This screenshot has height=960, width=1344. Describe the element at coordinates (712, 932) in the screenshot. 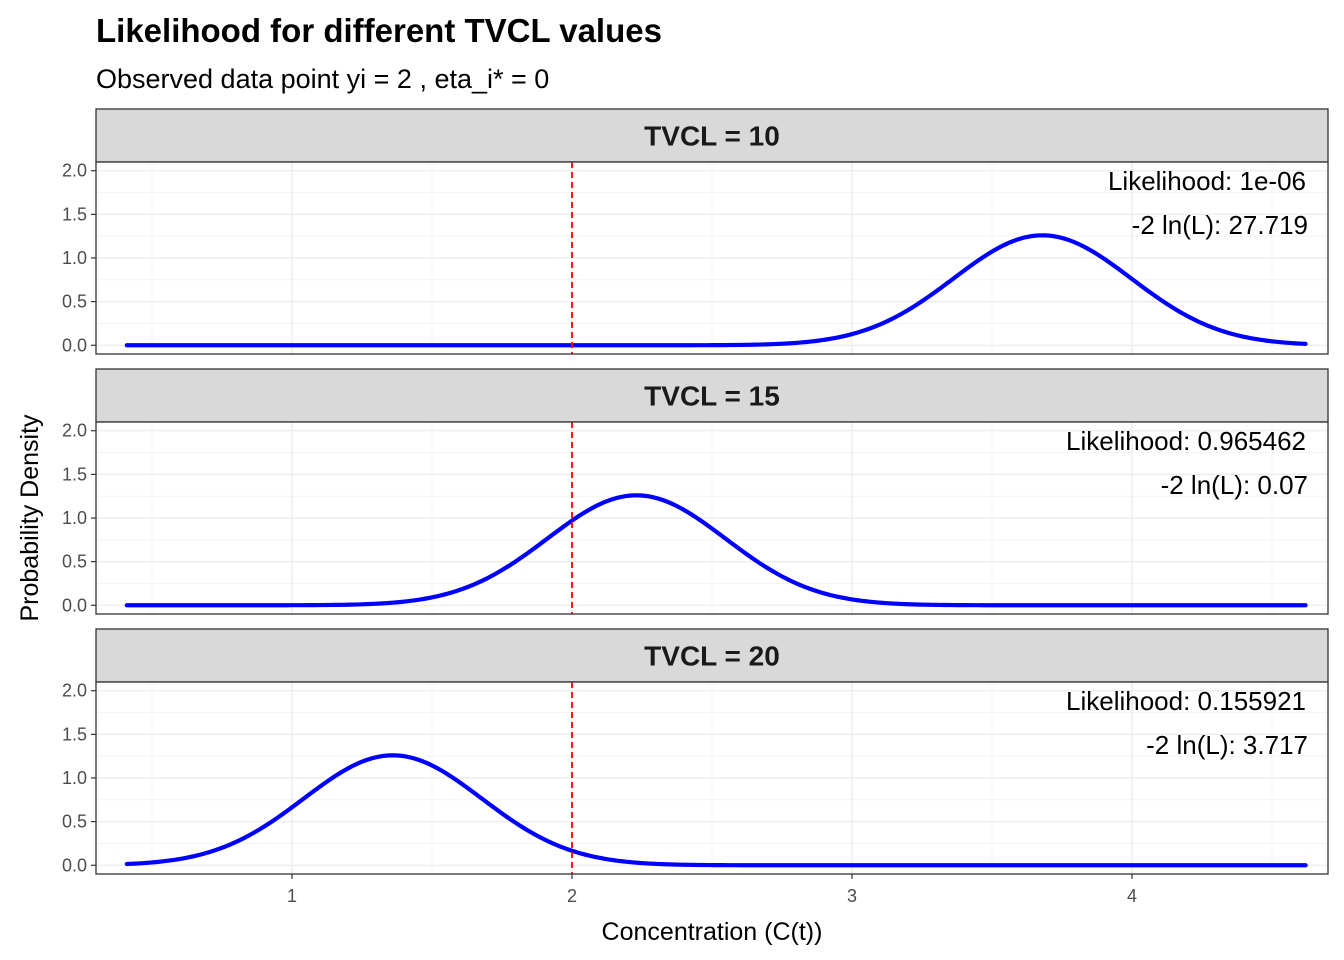

I see `x-axis-title: Concentration (C(t))` at that location.